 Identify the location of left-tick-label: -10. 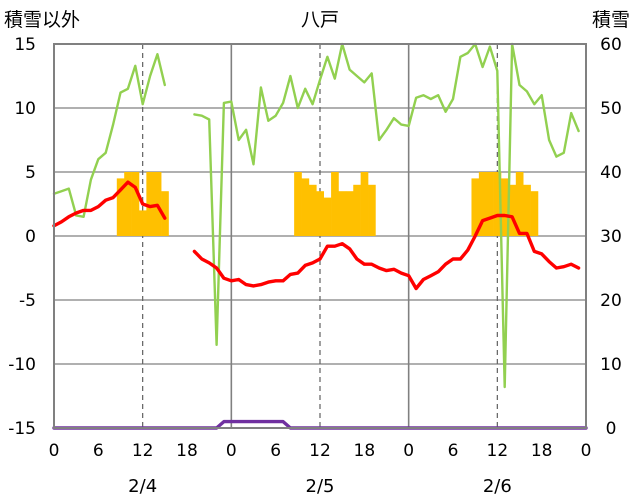
(22, 365).